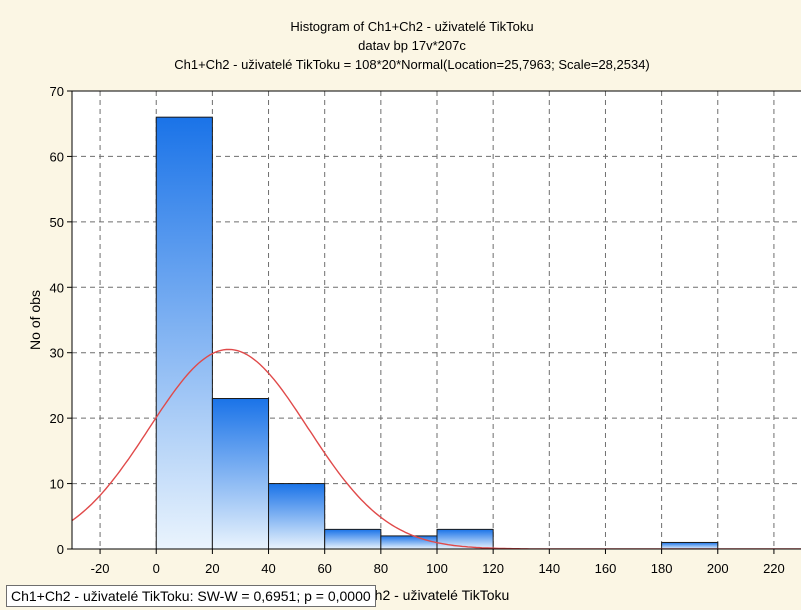 The height and width of the screenshot is (610, 801). I want to click on y-tick-label: 40, so click(57, 287).